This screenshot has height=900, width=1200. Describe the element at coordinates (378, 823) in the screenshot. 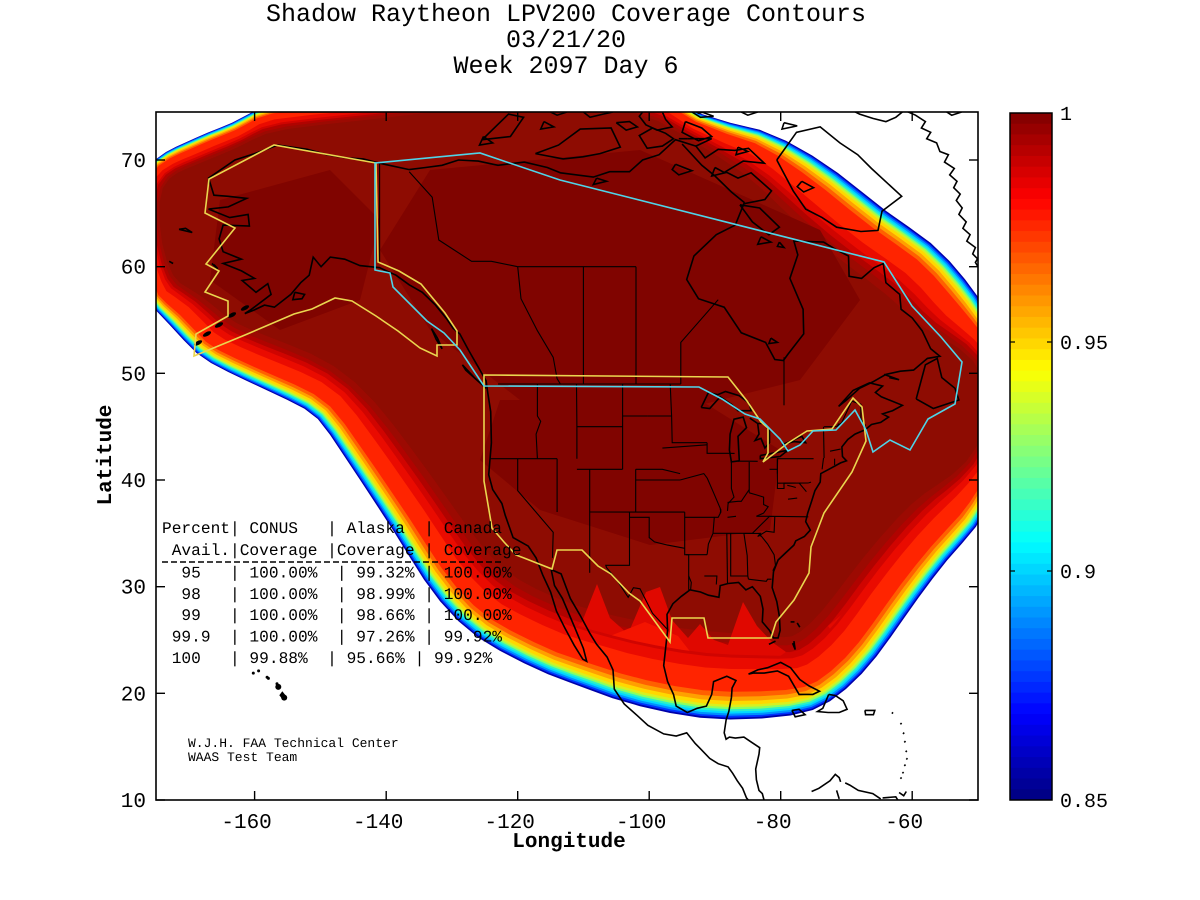

I see `svg-text: -140` at that location.